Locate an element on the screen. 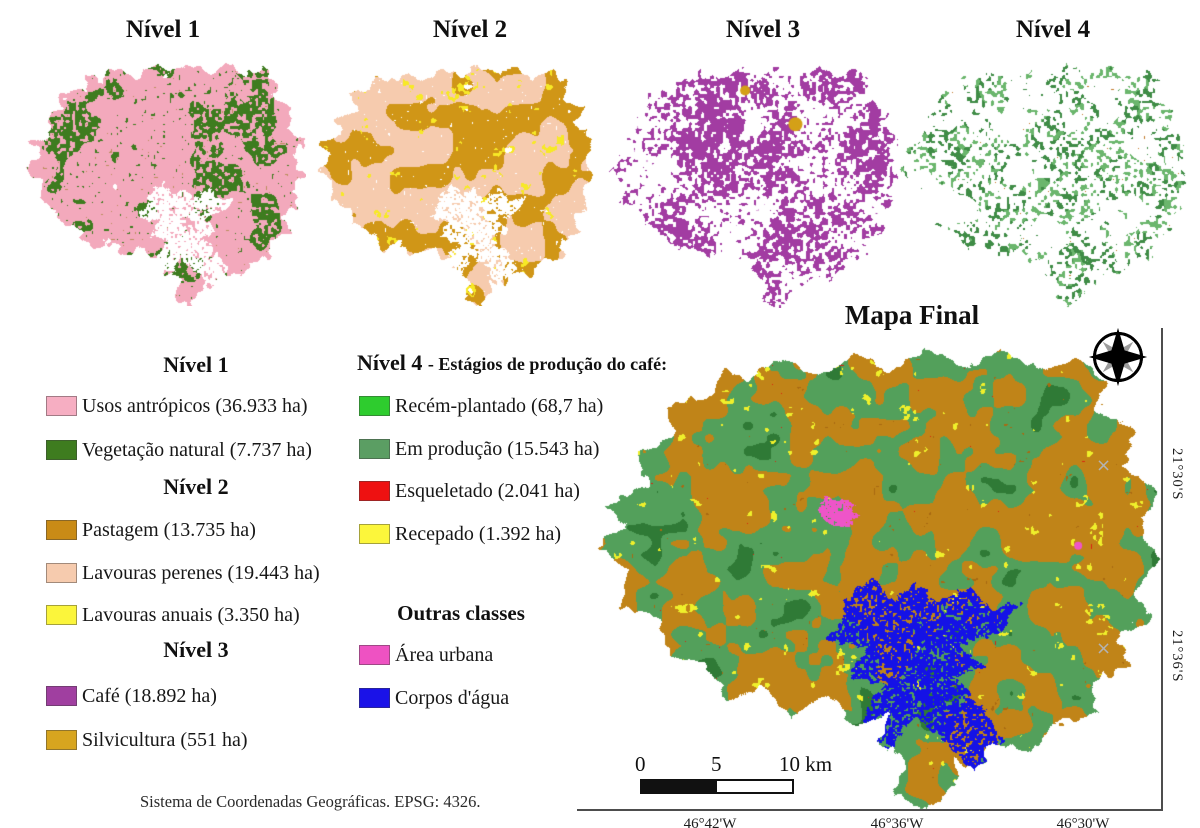 The image size is (1200, 828). lon-label-46-36: 46°36'W is located at coordinates (897, 822).